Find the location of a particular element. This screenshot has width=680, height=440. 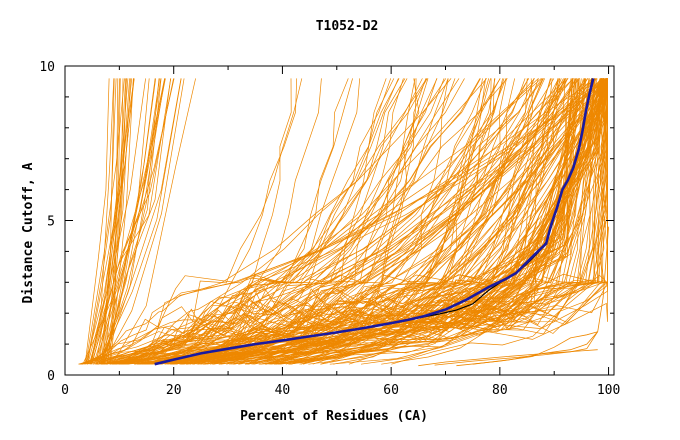

x-tick-label: 40 is located at coordinates (283, 390).